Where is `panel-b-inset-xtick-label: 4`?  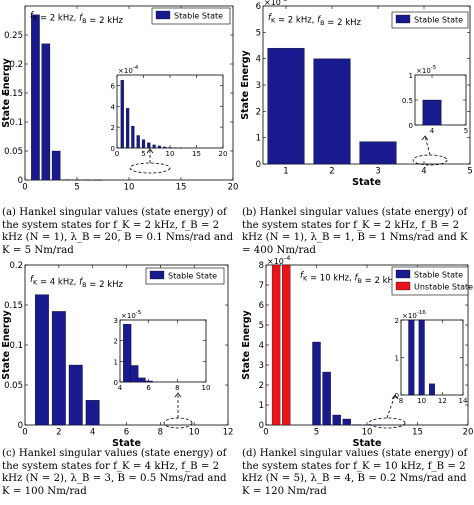 panel-b-inset-xtick-label: 4 is located at coordinates (432, 131).